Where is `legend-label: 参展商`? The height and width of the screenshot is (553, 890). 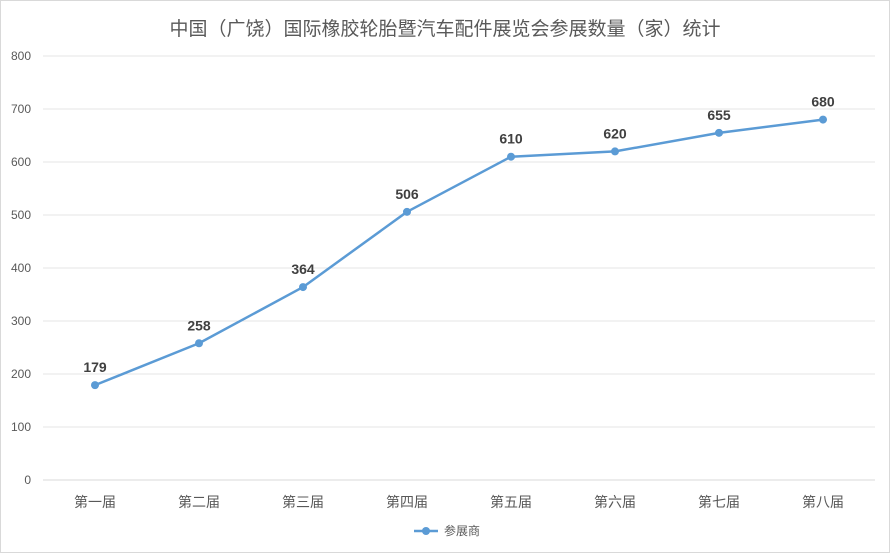
legend-label: 参展商 is located at coordinates (462, 530).